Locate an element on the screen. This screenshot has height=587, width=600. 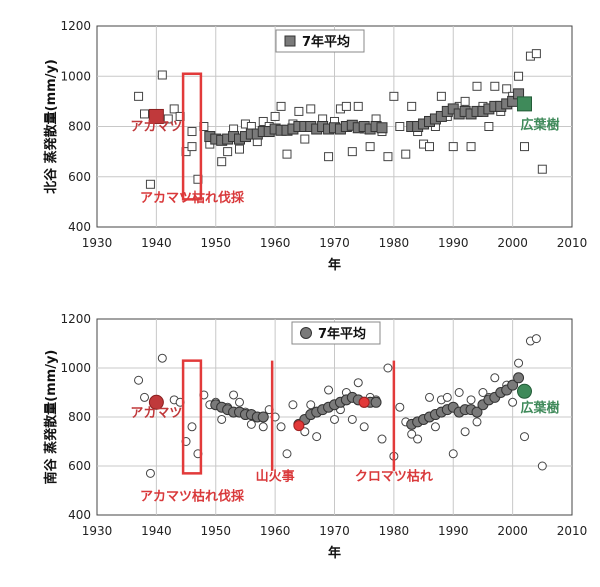
north-legend-label: 7年平均 is located at coordinates (326, 42).